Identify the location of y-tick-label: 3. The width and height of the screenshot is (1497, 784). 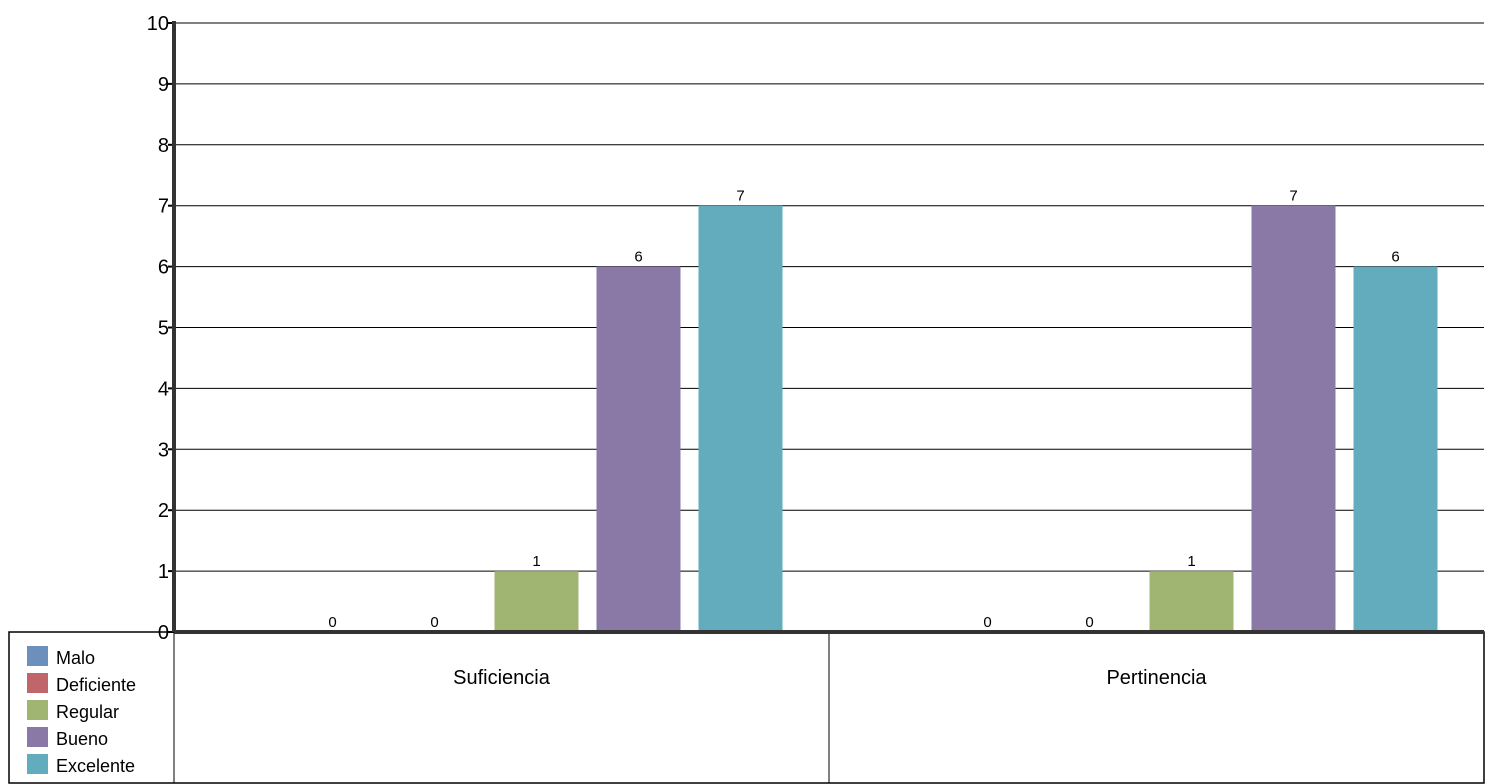
(163, 450).